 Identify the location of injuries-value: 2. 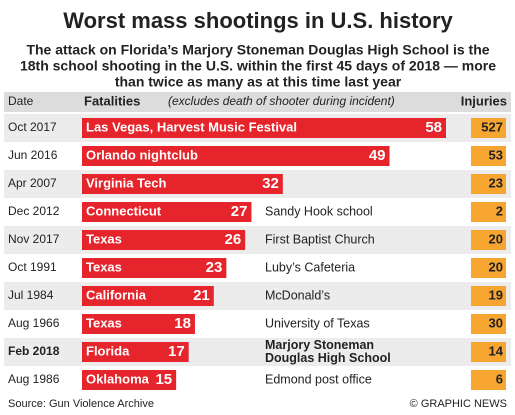
(499, 210).